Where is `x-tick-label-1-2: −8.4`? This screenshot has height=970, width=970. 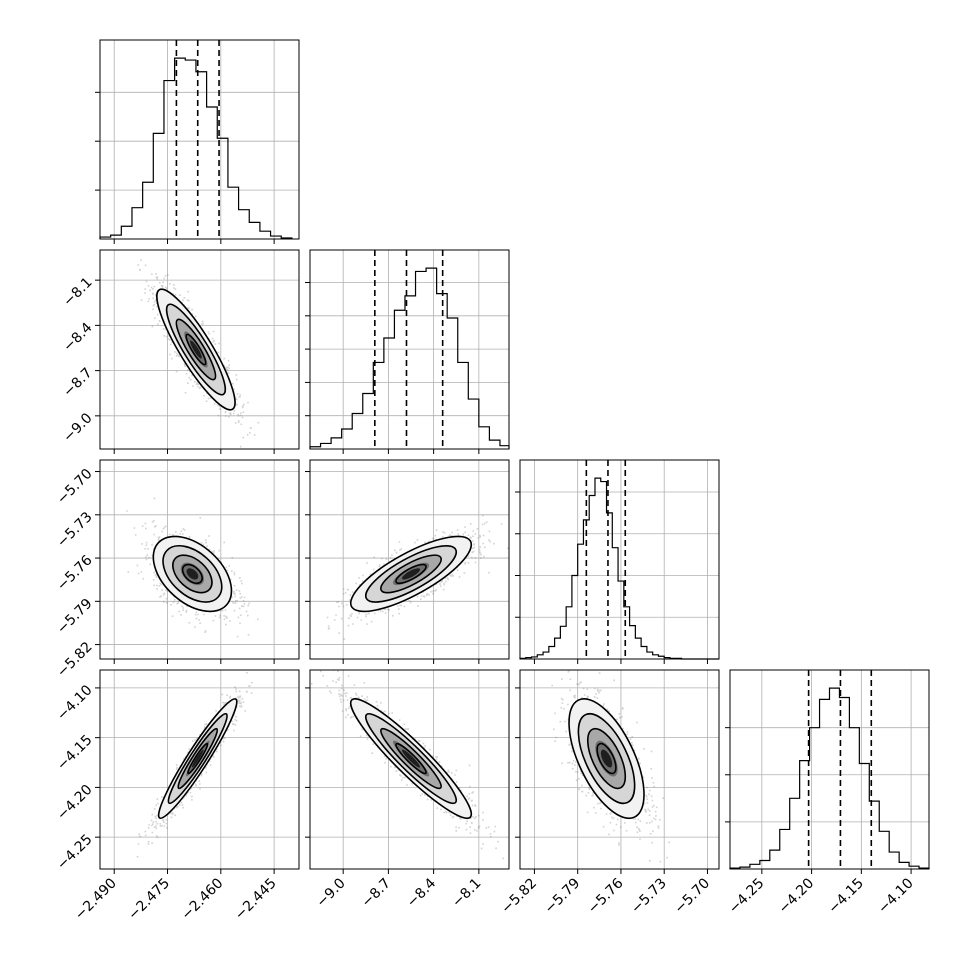
x-tick-label-1-2: −8.4 is located at coordinates (421, 892).